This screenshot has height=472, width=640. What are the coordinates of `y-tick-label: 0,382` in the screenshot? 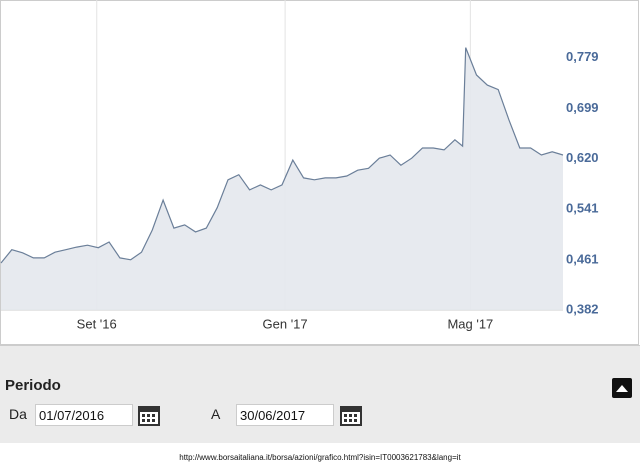 It's located at (582, 308).